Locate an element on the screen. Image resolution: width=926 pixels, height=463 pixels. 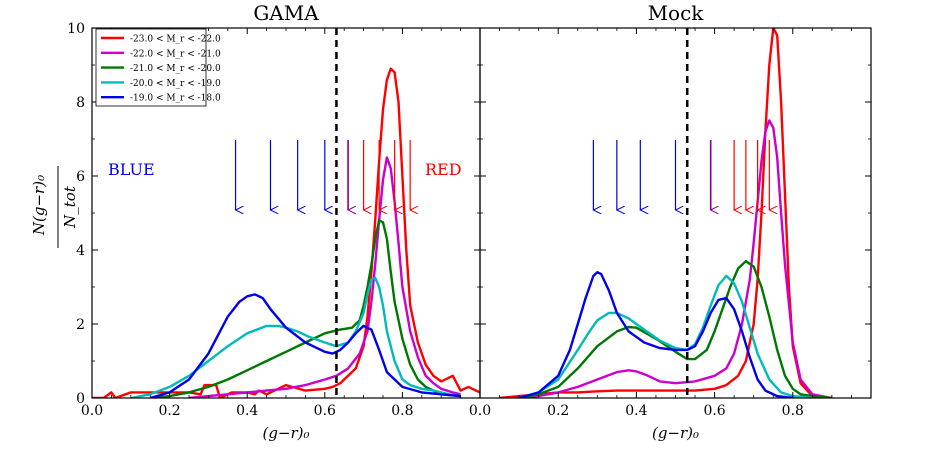
y-tick-label: 2 is located at coordinates (80, 325).